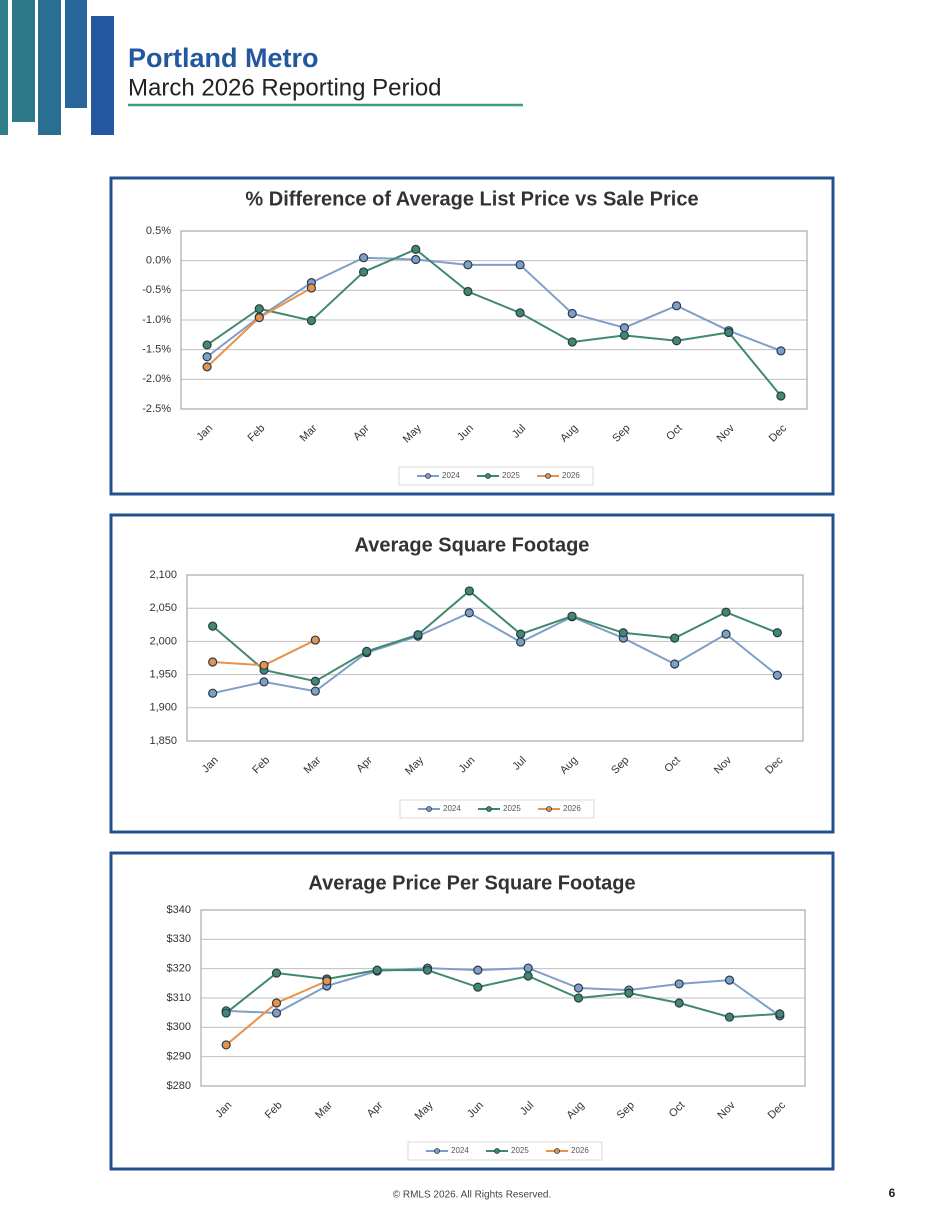 The width and height of the screenshot is (944, 1224). Describe the element at coordinates (179, 1057) in the screenshot. I see `y-tick-label: $290` at that location.